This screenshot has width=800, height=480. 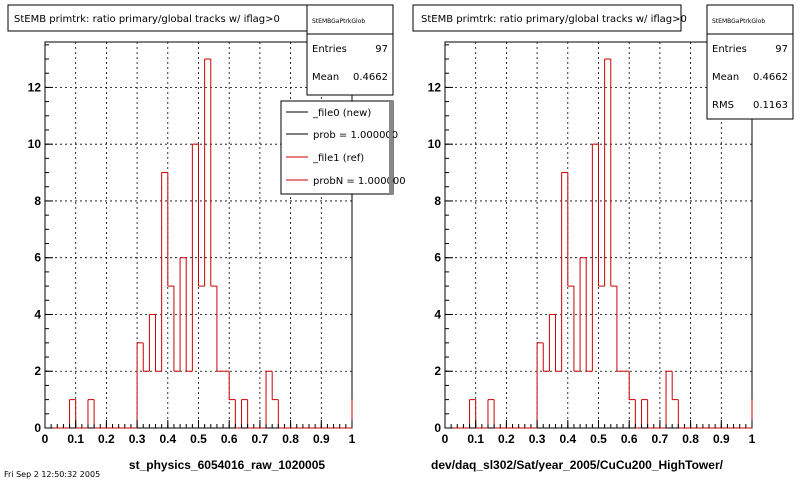 What do you see at coordinates (770, 77) in the screenshot?
I see `right-stats-mean-value: 0.4662` at bounding box center [770, 77].